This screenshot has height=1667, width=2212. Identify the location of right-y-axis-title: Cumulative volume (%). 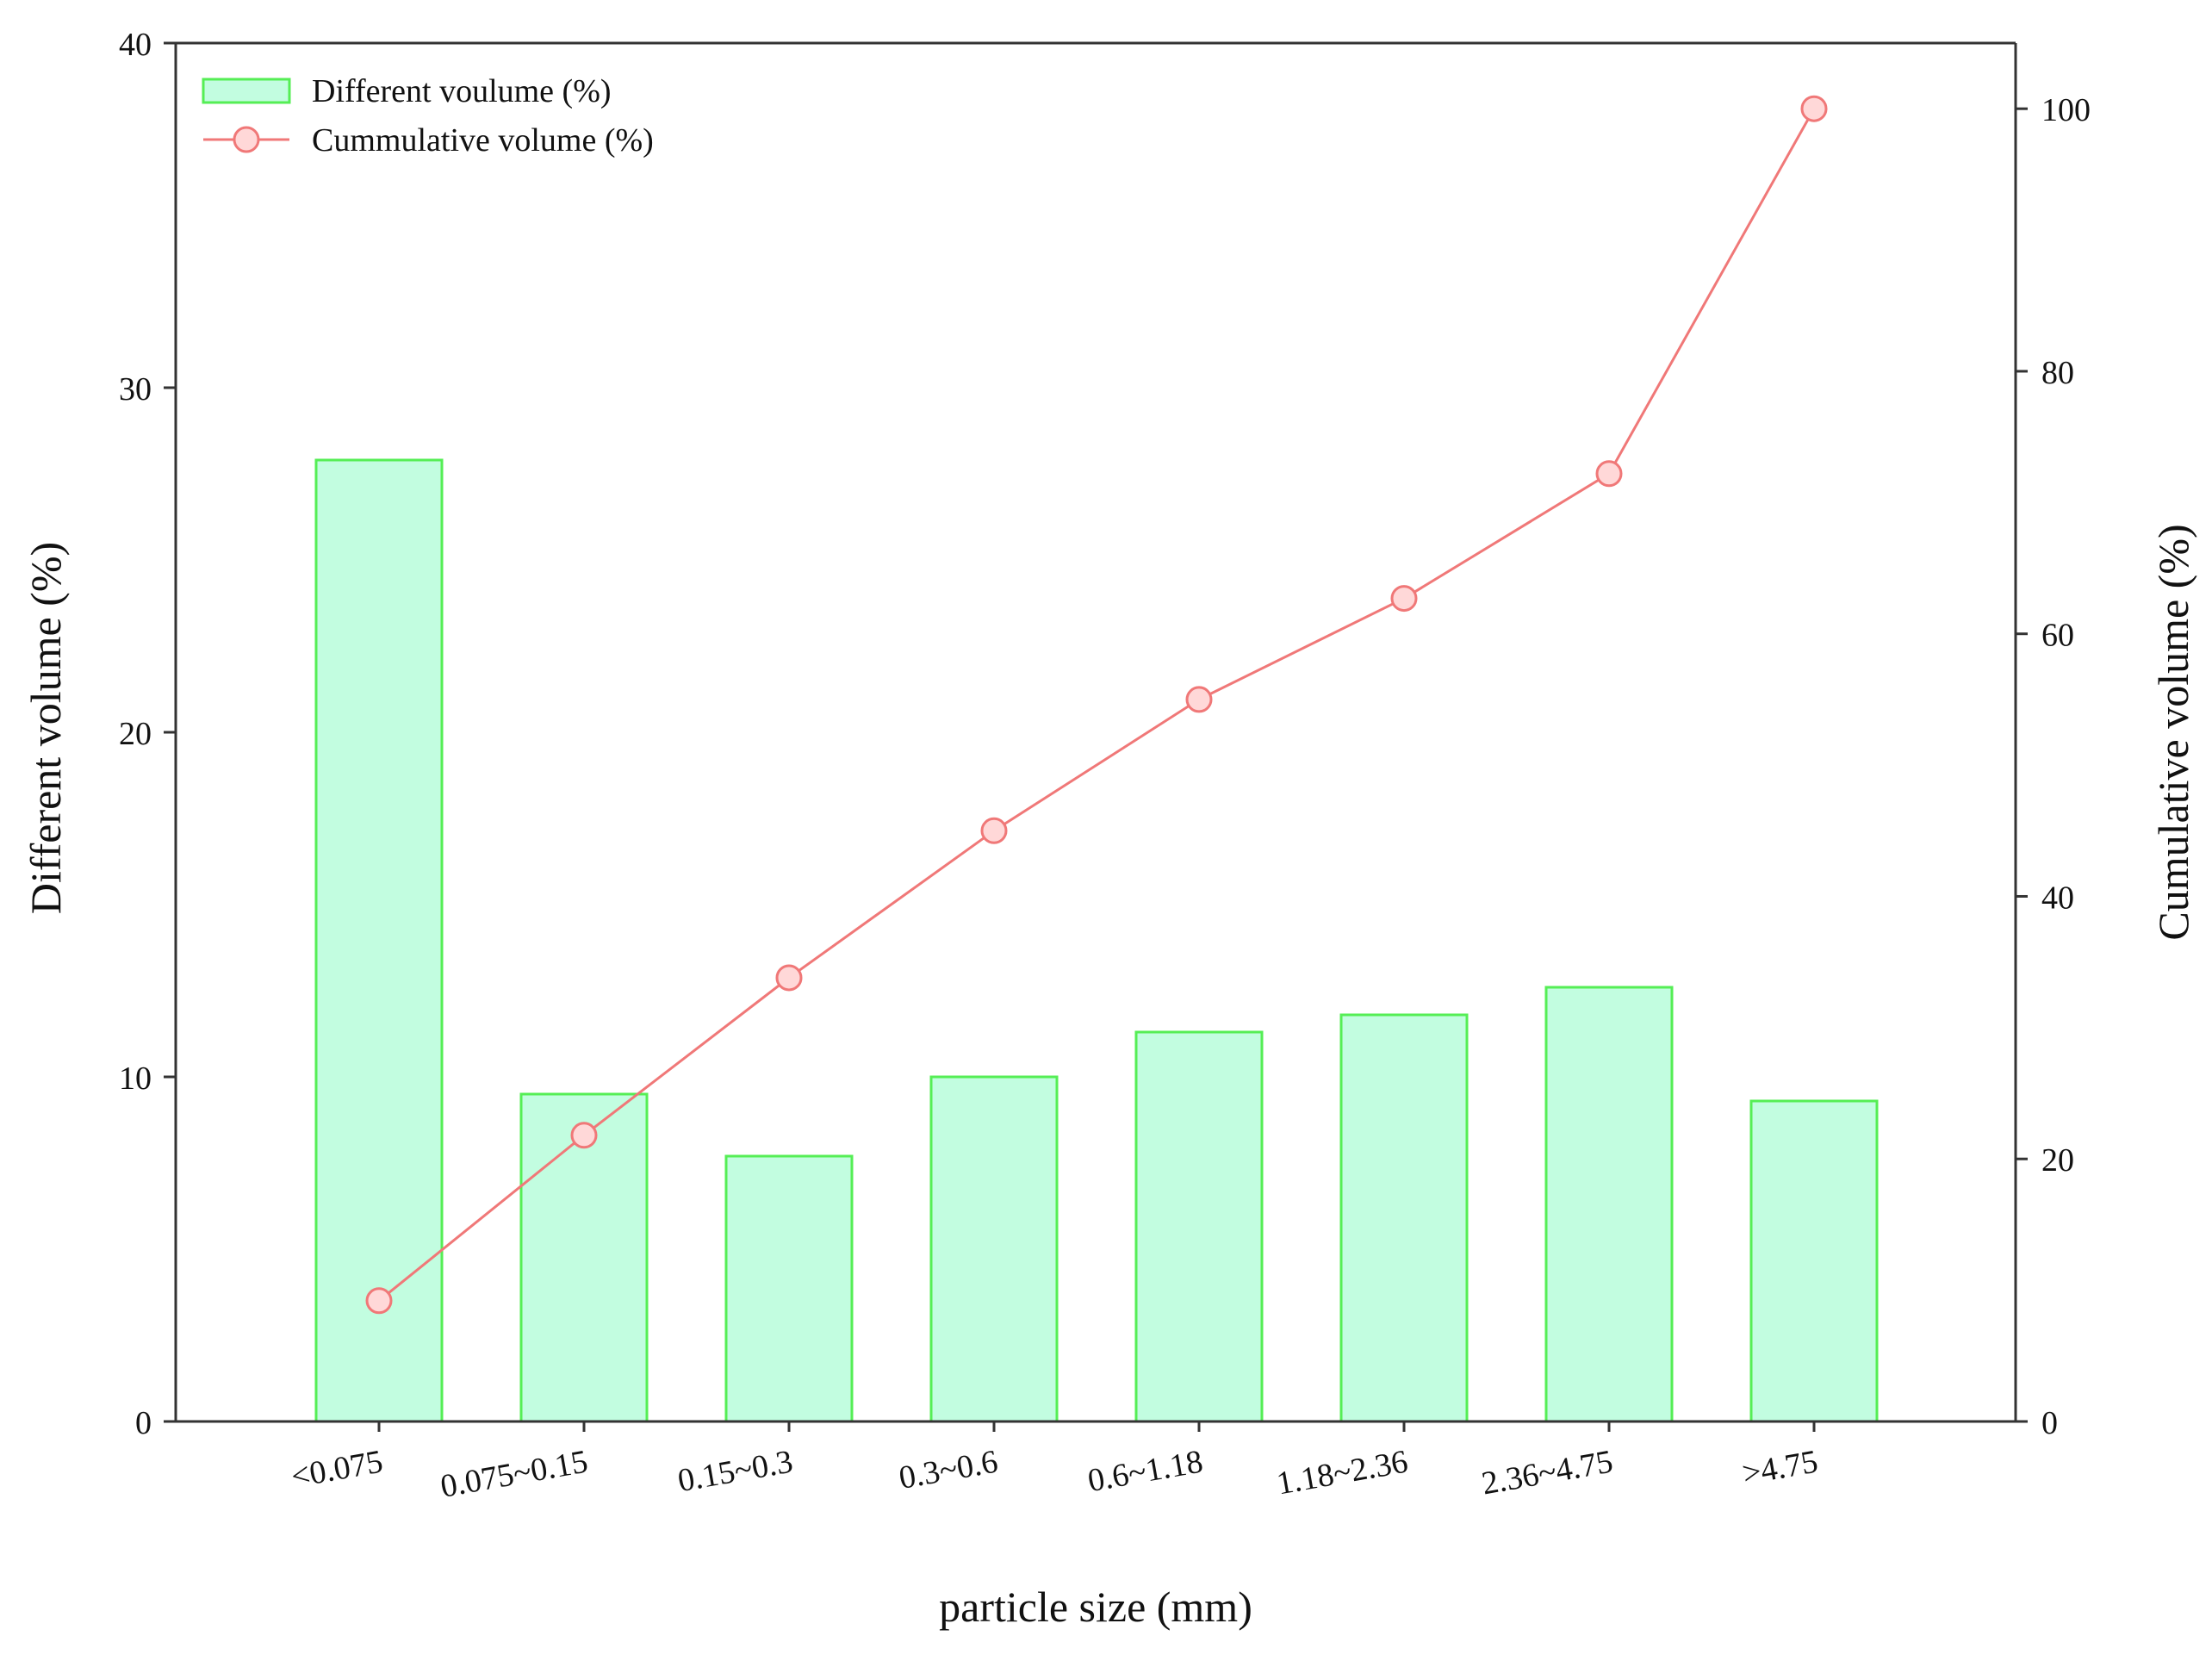
(2173, 732).